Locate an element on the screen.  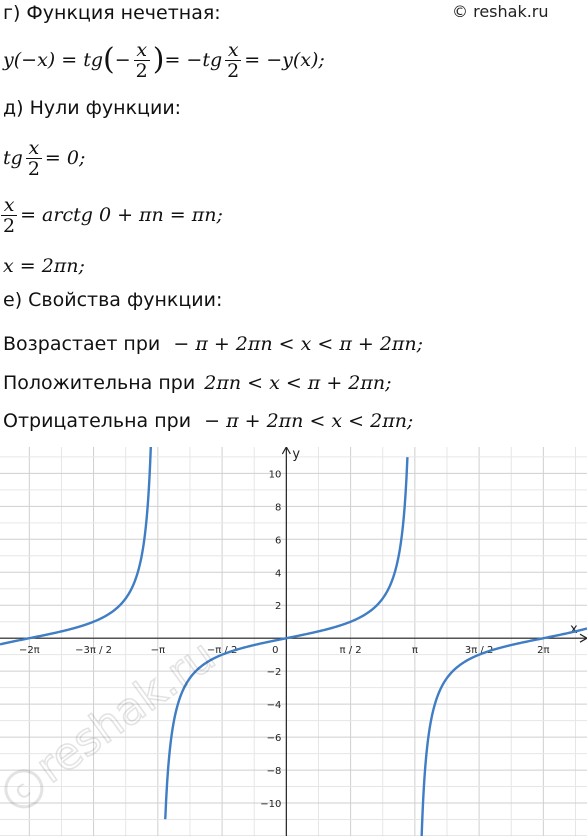
eq-open-paren: ( is located at coordinates (109, 59).